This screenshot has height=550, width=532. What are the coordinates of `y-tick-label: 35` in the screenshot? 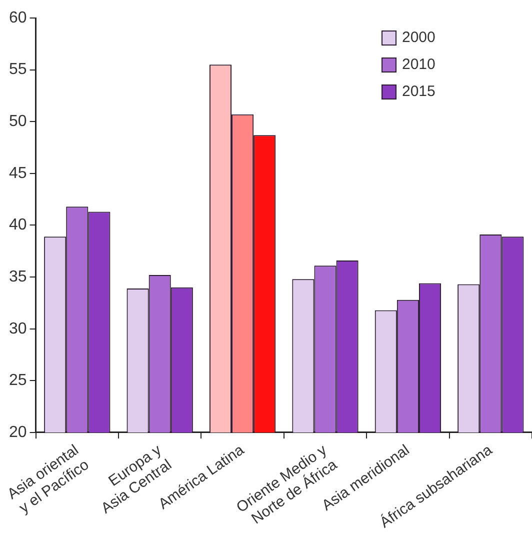 It's located at (18, 277).